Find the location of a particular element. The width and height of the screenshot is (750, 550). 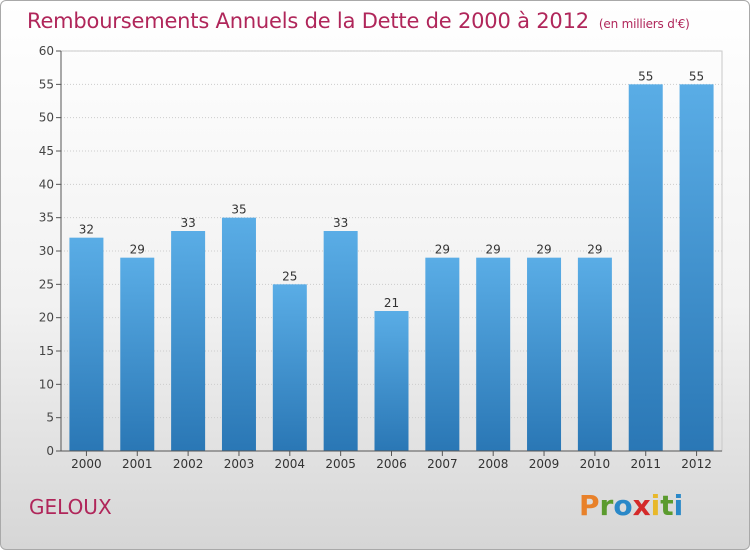

y-tick-label: 10 is located at coordinates (46, 384).